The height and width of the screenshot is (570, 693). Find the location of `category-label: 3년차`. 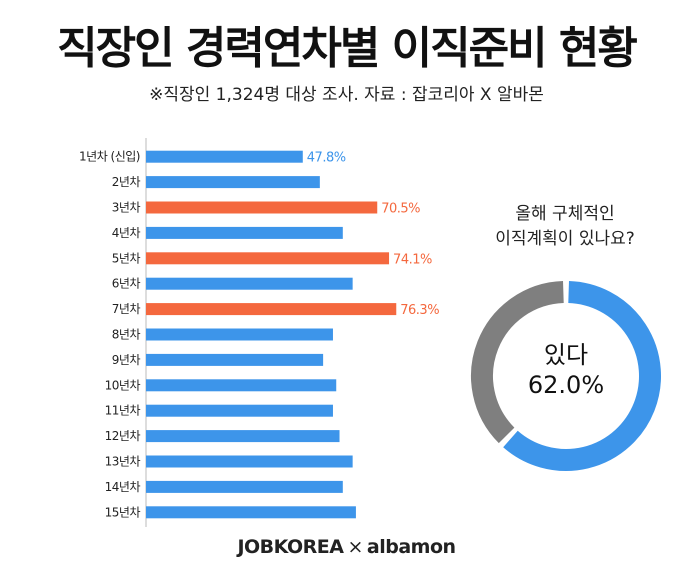

category-label: 3년차 is located at coordinates (126, 208).